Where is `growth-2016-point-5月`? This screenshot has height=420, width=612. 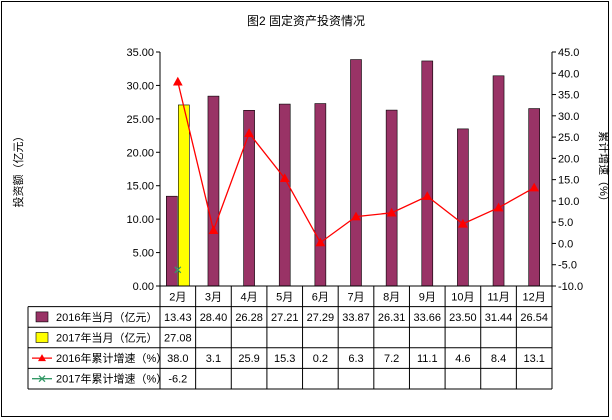 growth-2016-point-5月 is located at coordinates (284, 178).